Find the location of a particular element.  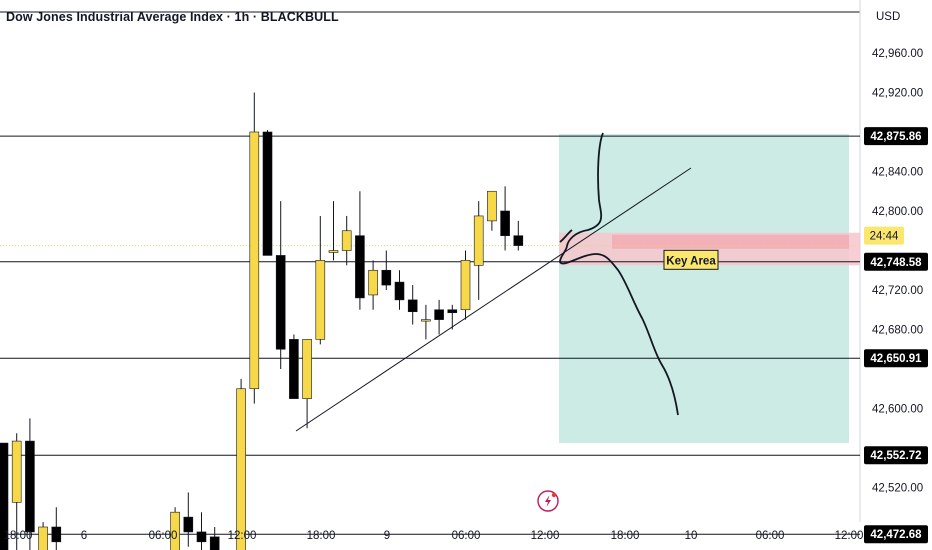

price-tick-label: 42,800.00 is located at coordinates (897, 212).